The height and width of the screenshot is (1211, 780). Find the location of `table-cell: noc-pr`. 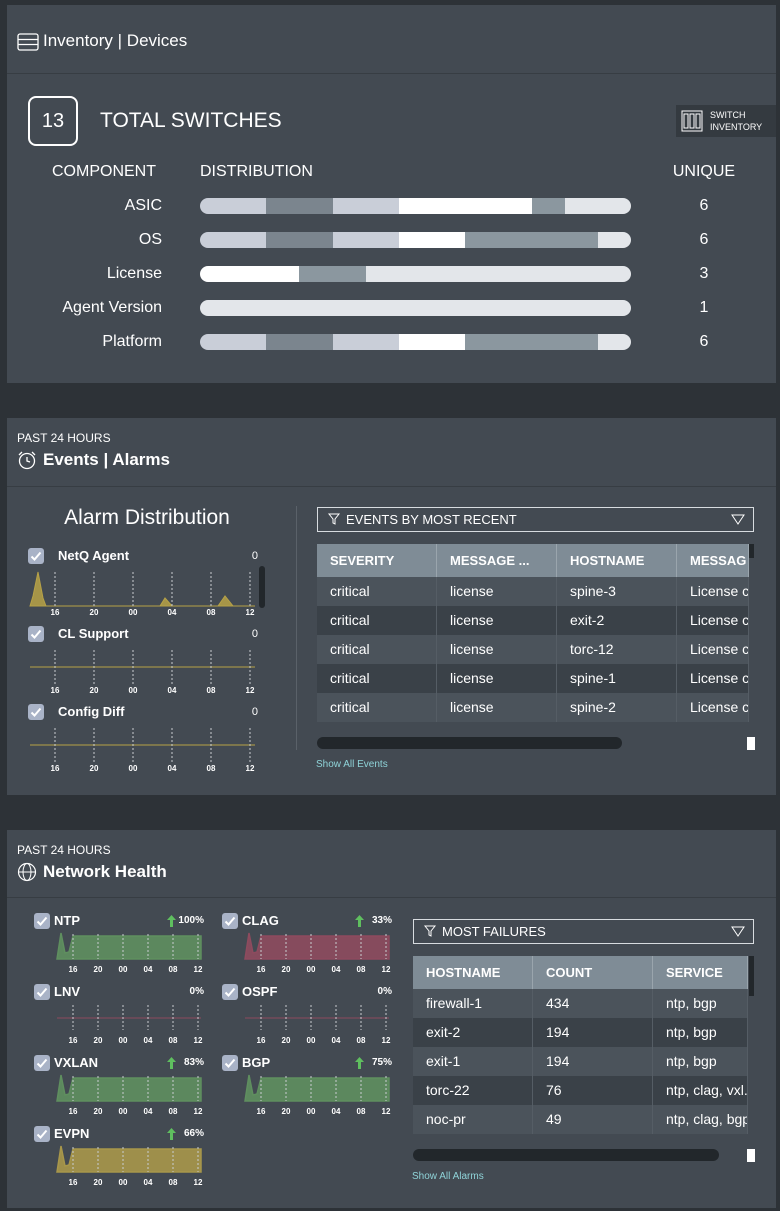

table-cell: noc-pr is located at coordinates (473, 1119).